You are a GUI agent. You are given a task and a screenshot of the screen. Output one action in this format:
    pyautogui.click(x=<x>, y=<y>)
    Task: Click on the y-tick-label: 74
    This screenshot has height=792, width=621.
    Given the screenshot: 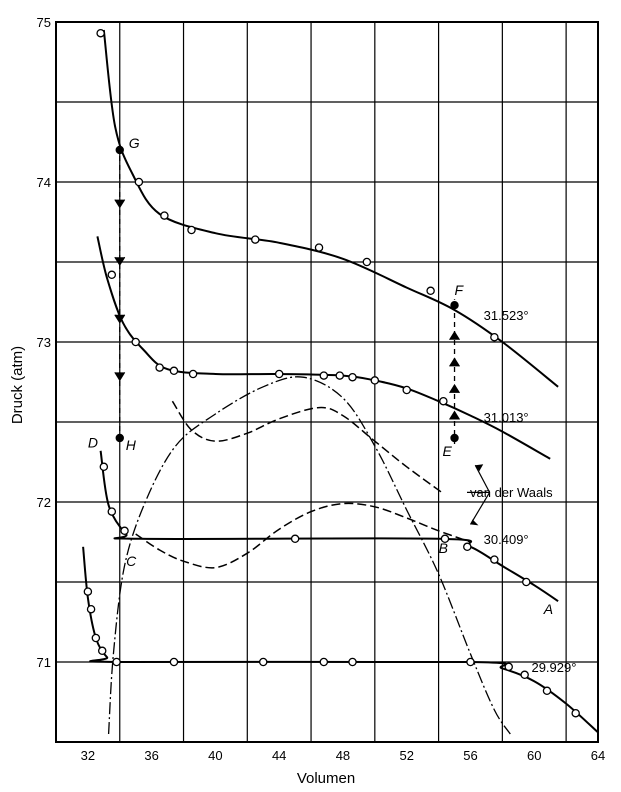 What is the action you would take?
    pyautogui.click(x=44, y=182)
    